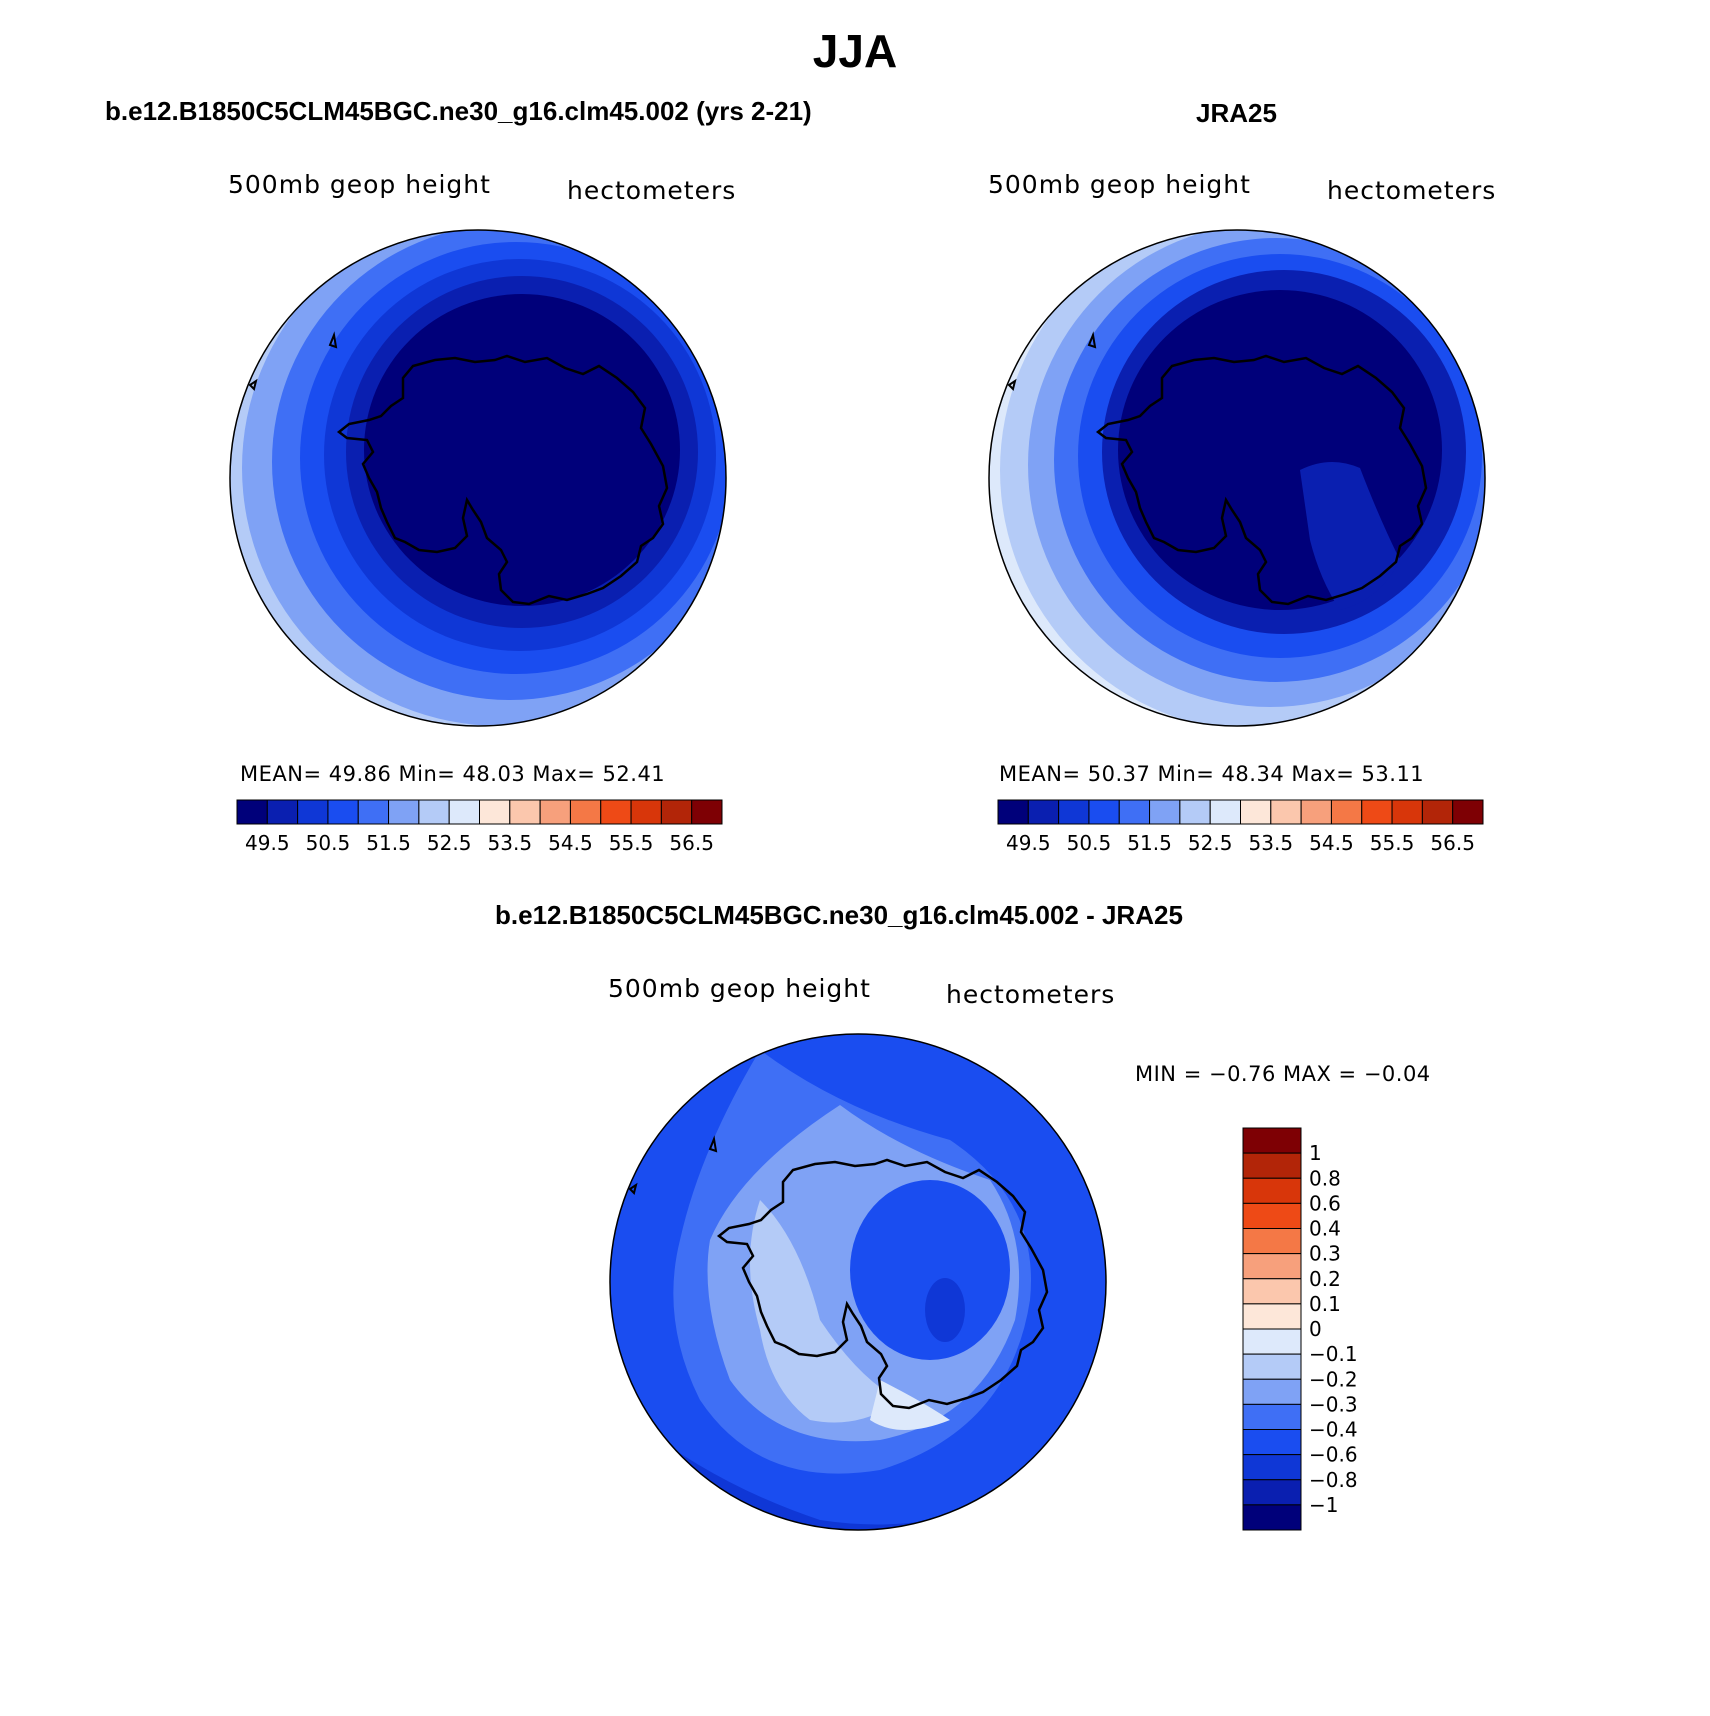 Image resolution: width=1710 pixels, height=1716 pixels. I want to click on obs-map, so click(1237, 478).